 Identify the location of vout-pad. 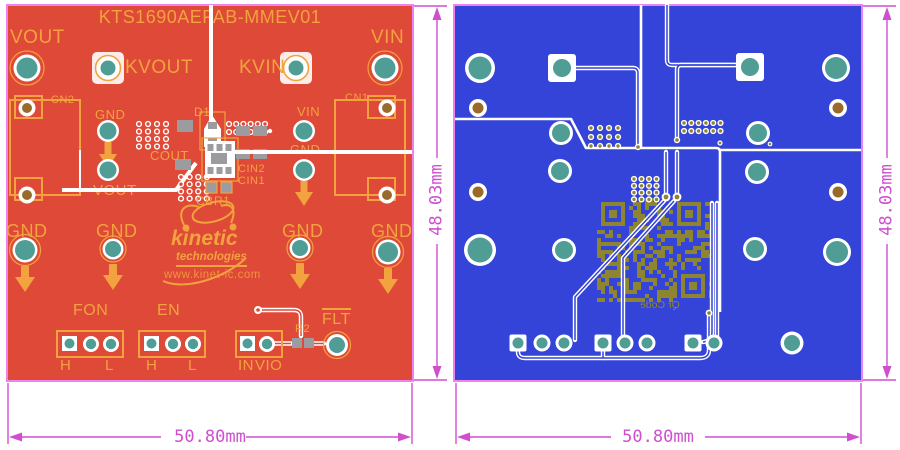
(27, 68).